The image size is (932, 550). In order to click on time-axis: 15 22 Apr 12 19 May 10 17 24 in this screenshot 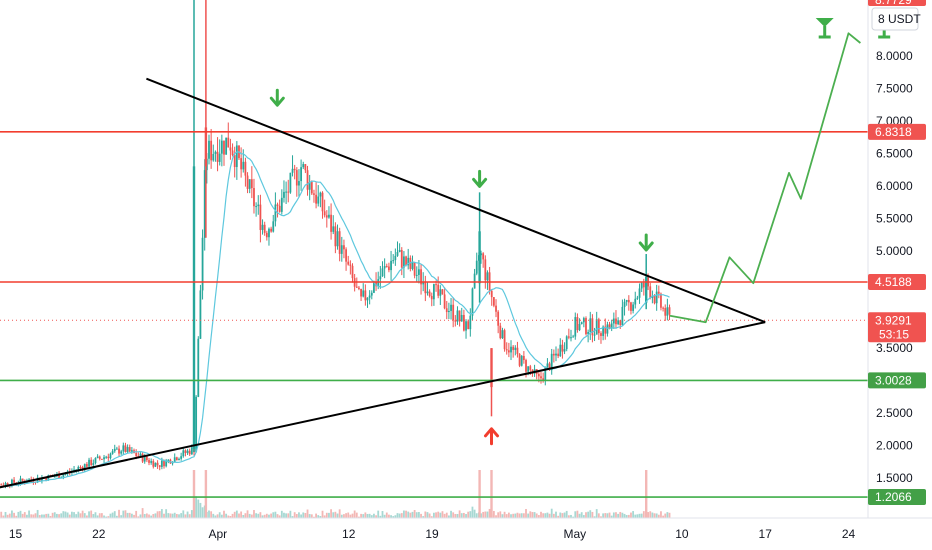, I will do `click(432, 534)`.